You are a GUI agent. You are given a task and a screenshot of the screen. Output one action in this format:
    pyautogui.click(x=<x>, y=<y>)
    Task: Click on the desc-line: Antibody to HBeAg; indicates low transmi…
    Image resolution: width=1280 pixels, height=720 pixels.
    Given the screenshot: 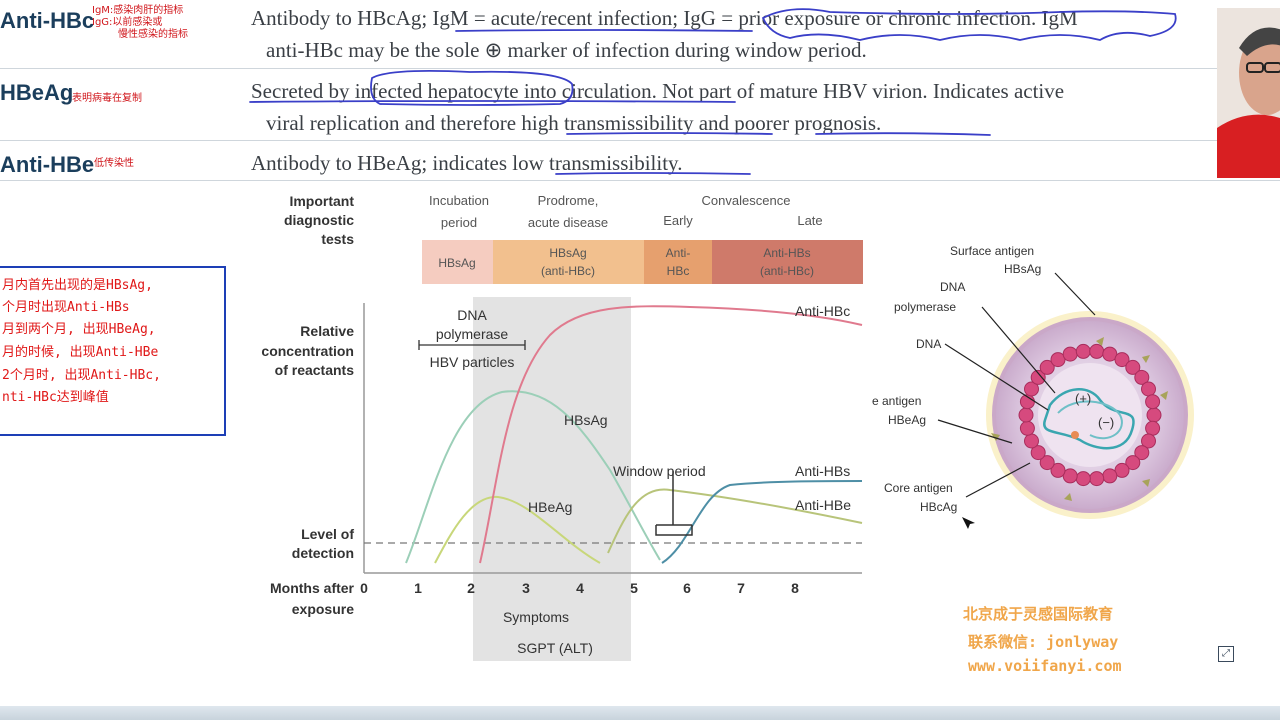 What is the action you would take?
    pyautogui.click(x=467, y=163)
    